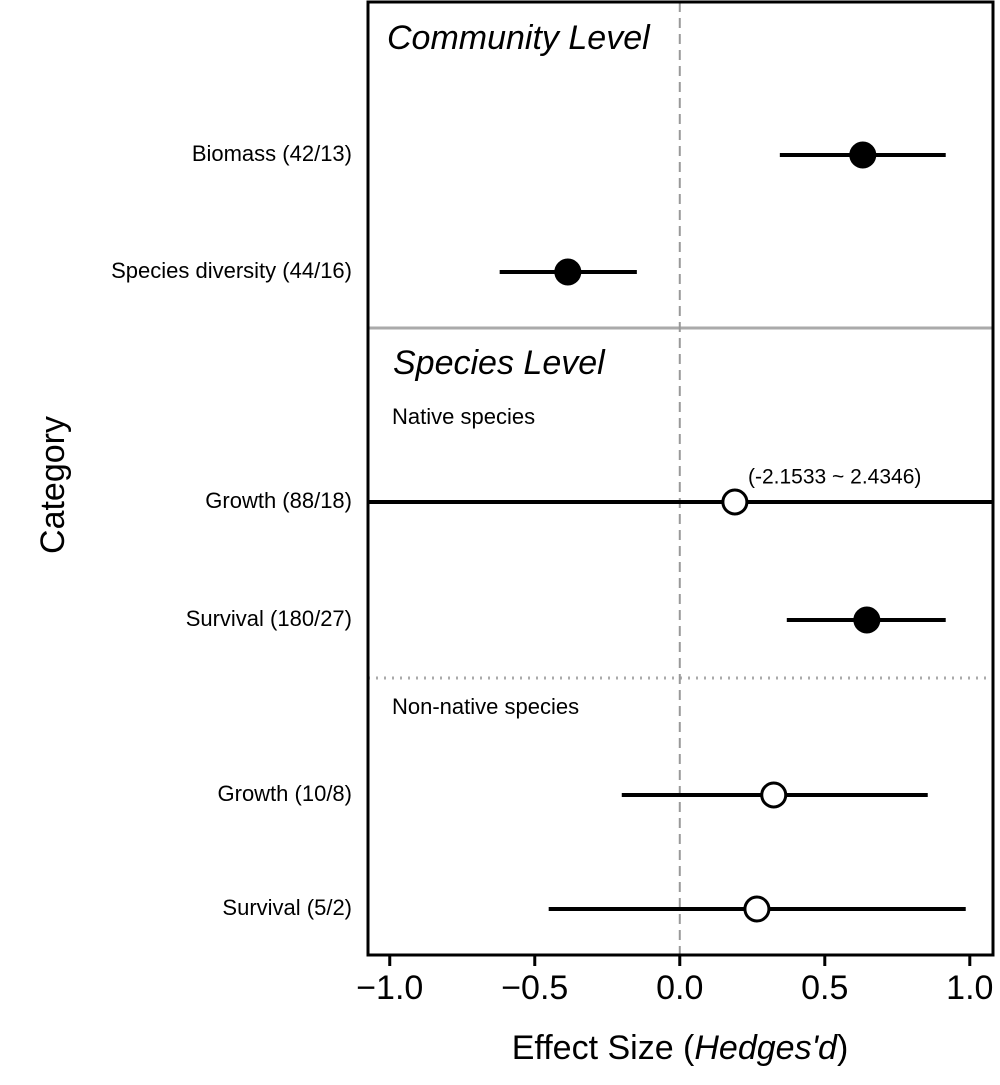  Describe the element at coordinates (272, 153) in the screenshot. I see `y-tick-label: Biomass (42/13)` at that location.